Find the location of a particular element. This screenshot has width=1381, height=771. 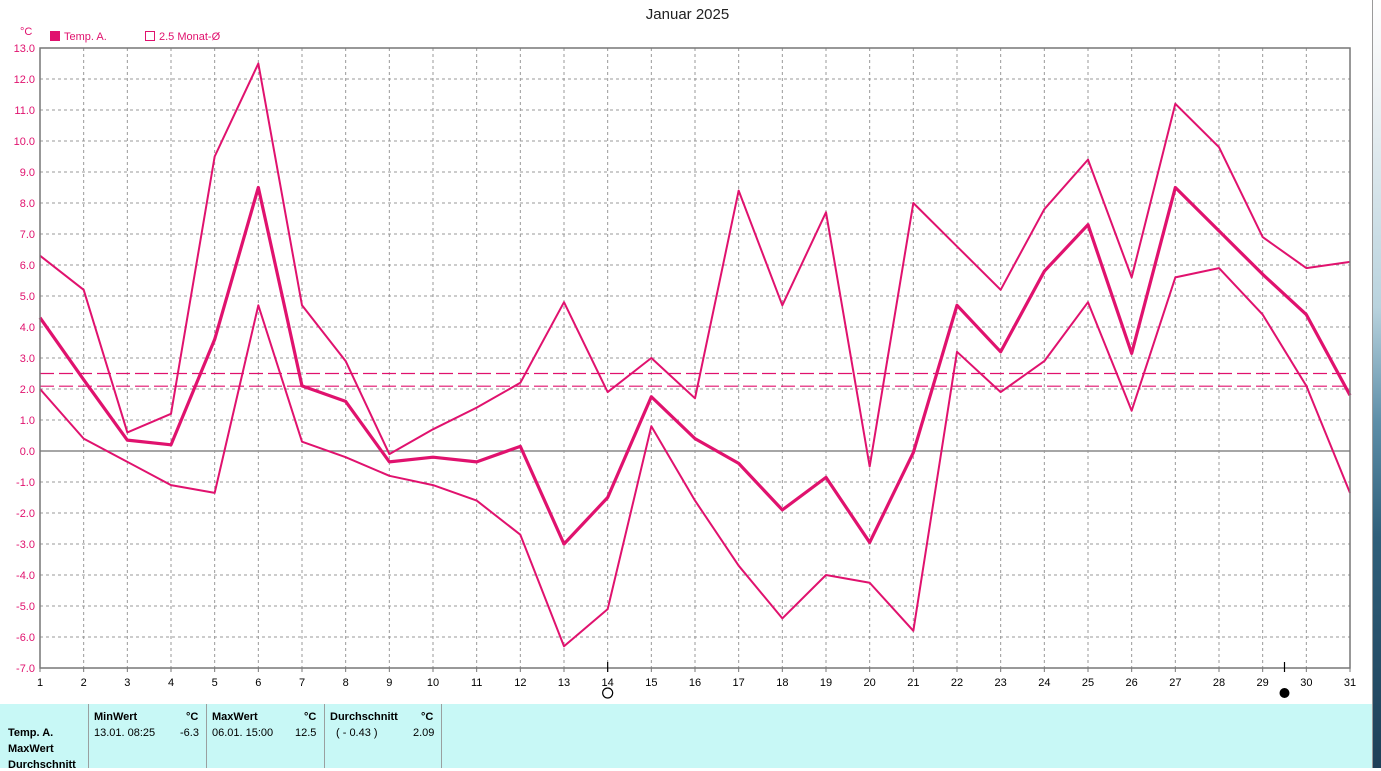

stats-max-header: MaxWert is located at coordinates (235, 717).